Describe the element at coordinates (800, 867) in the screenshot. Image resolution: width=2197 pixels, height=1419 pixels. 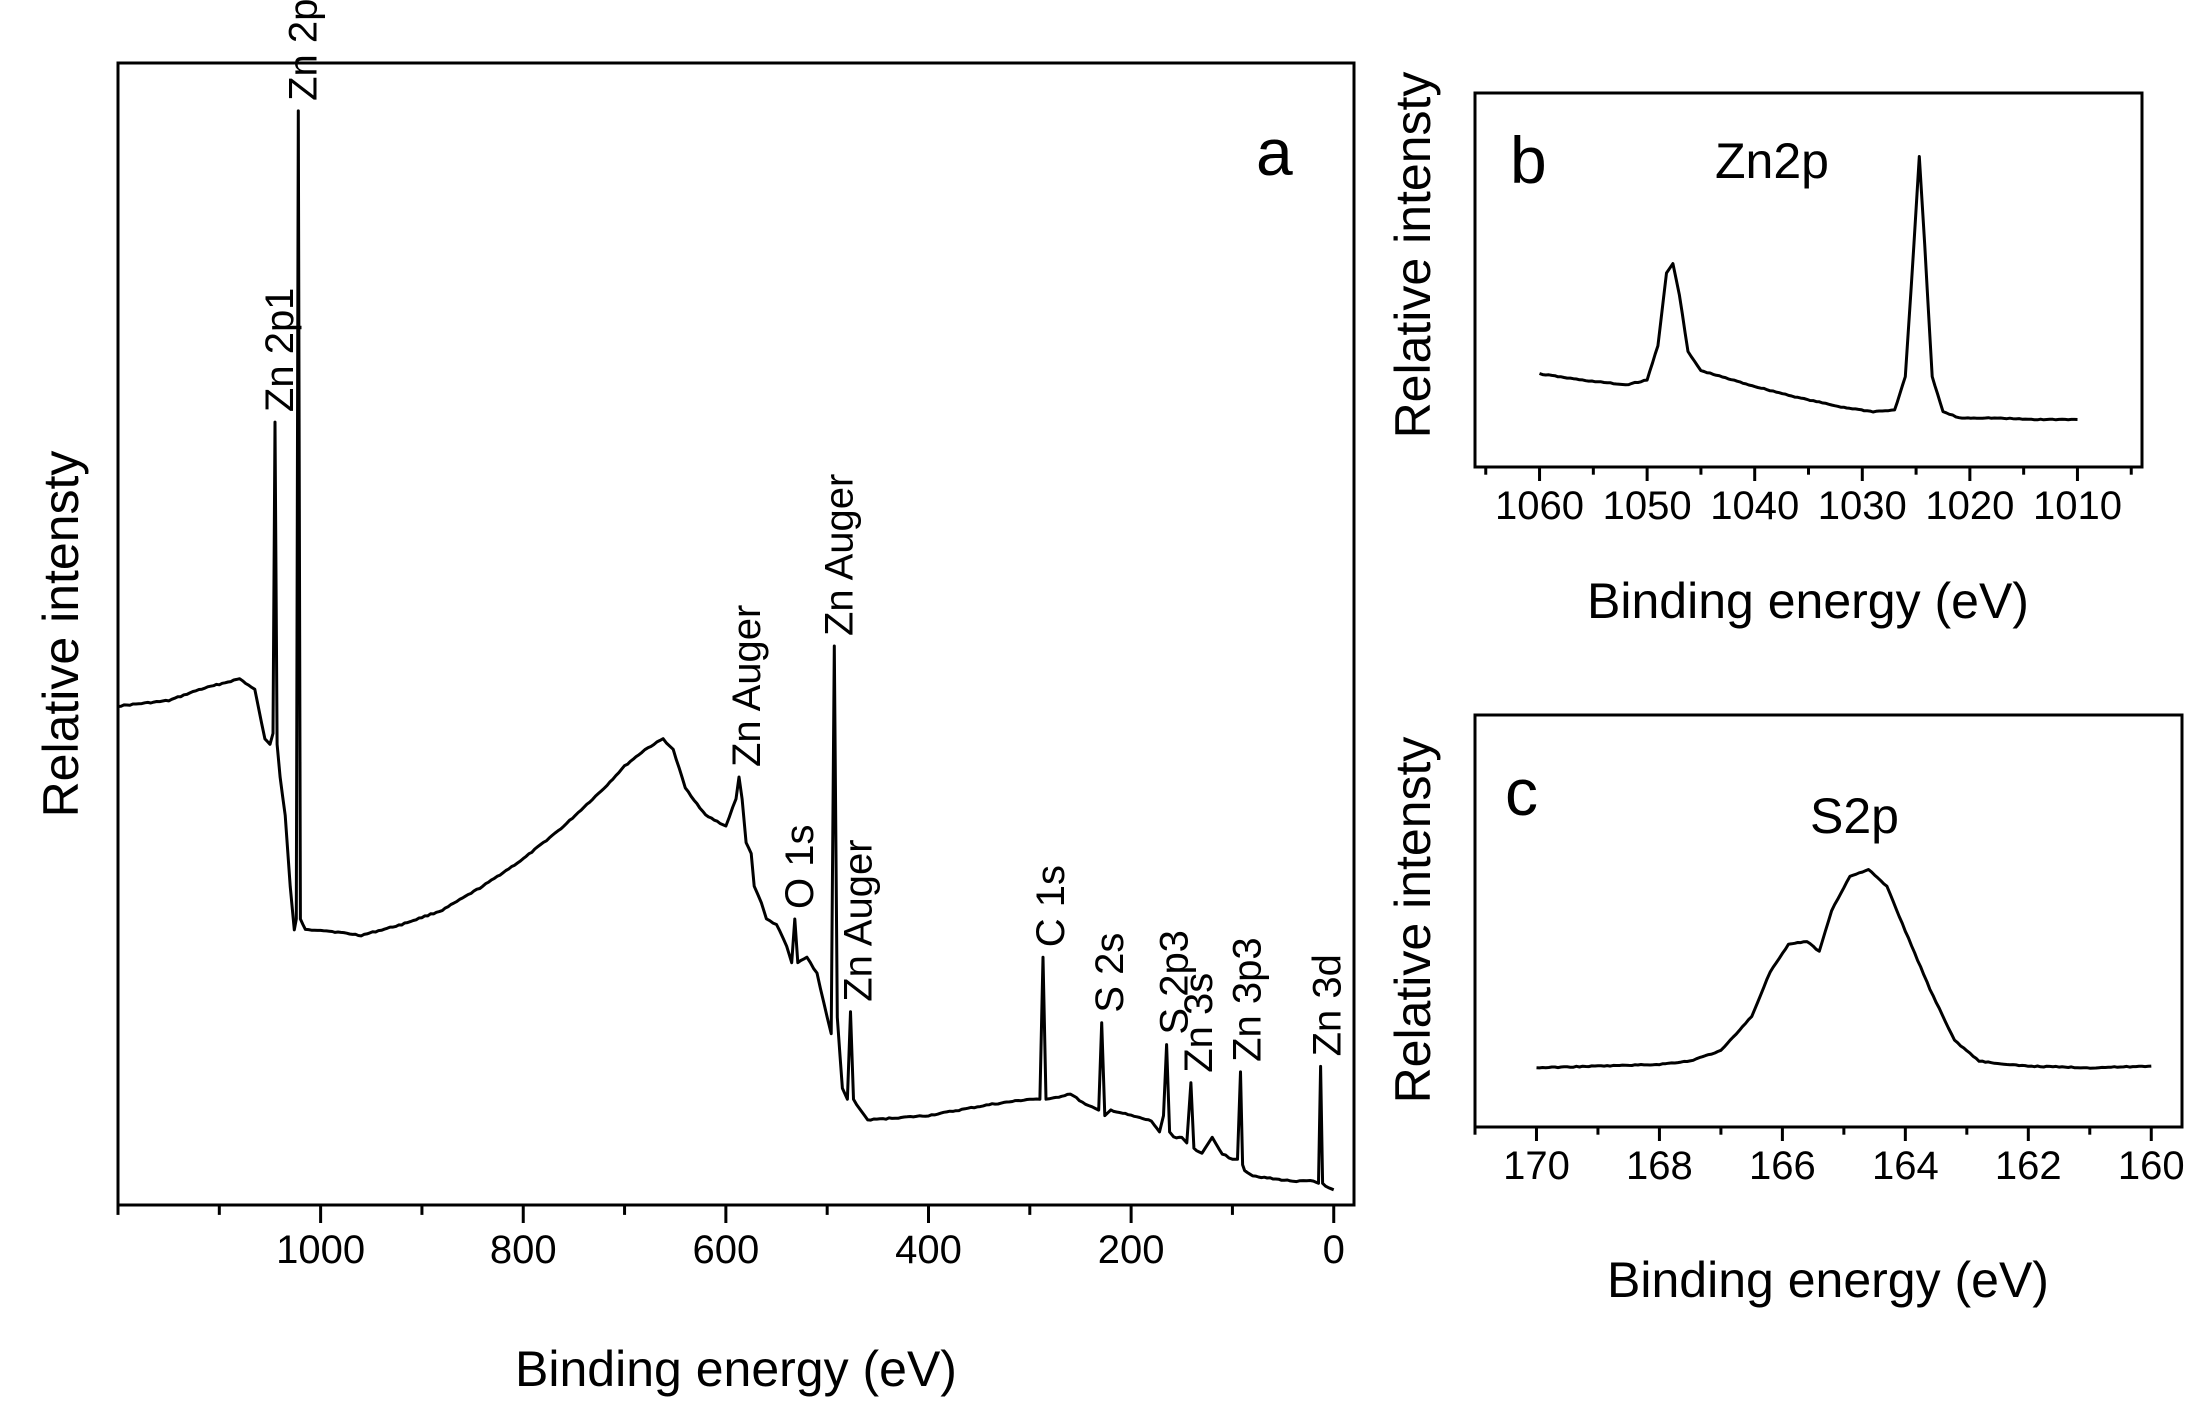
I see `peak-label: O 1s` at that location.